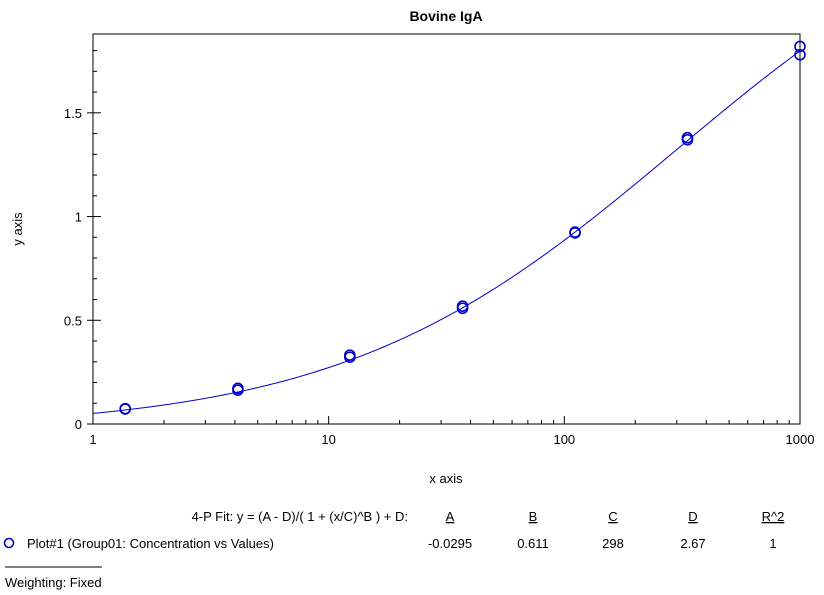 The width and height of the screenshot is (824, 595). I want to click on y-axis-ticks: 0 0.5 1 1.5, so click(82, 241).